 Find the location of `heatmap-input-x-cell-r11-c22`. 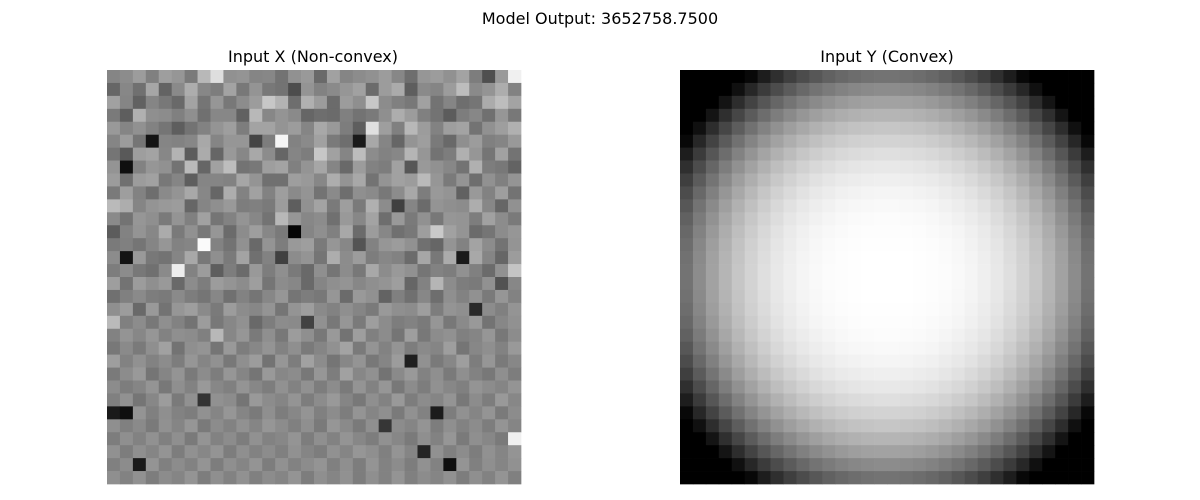

heatmap-input-x-cell-r11-c22 is located at coordinates (398, 219).